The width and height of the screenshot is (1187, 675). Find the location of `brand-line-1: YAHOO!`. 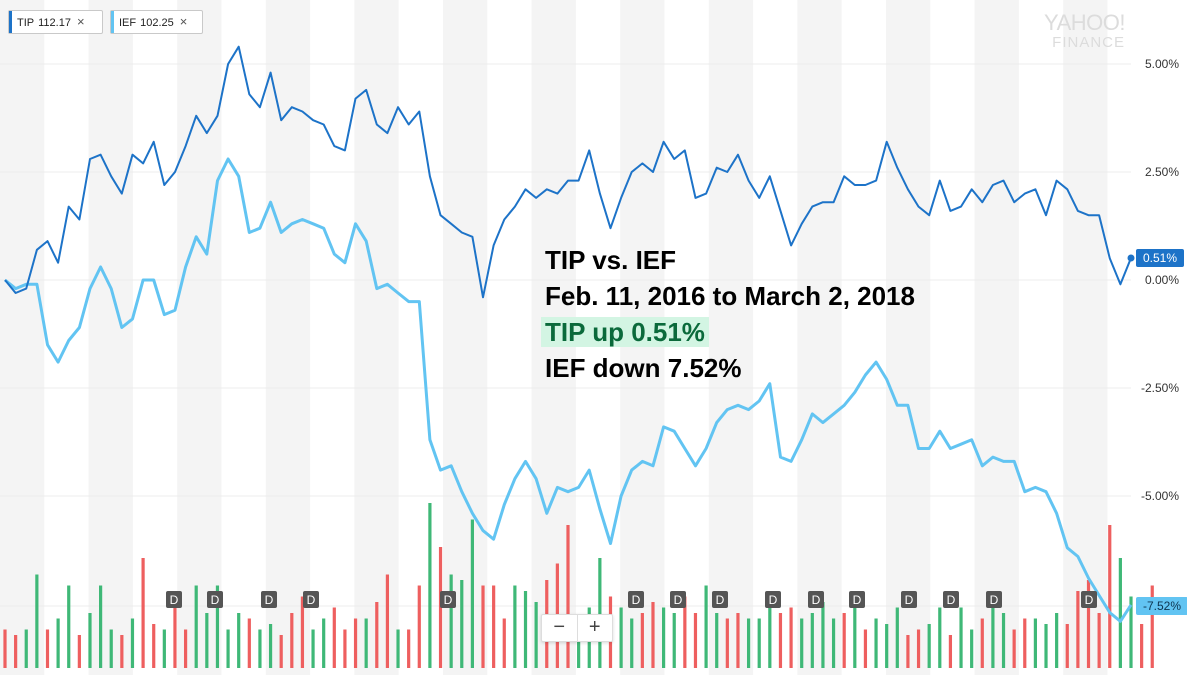

brand-line-1: YAHOO! is located at coordinates (1084, 22).